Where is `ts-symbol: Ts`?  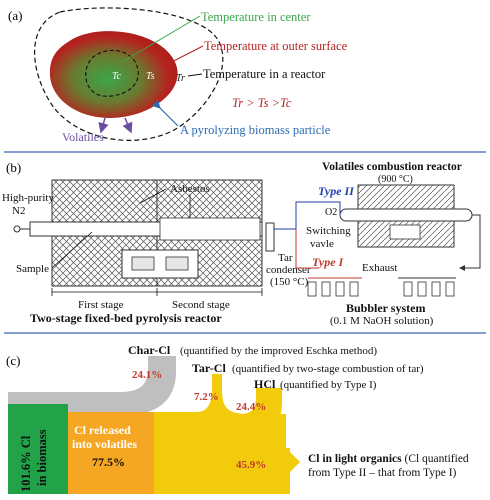
ts-symbol: Ts is located at coordinates (150, 76).